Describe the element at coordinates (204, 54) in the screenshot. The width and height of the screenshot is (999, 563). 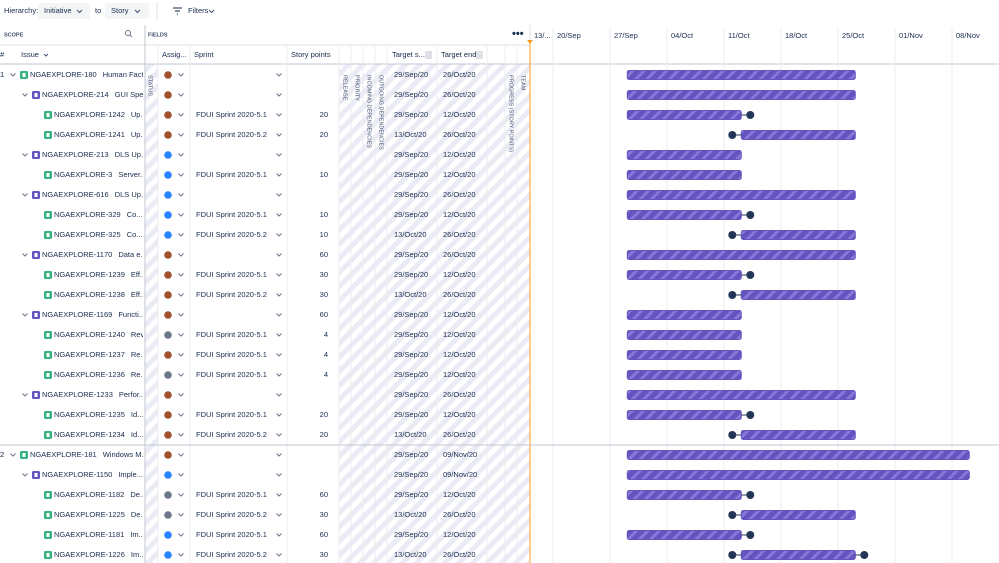
I see `col-sprint: Sprint` at that location.